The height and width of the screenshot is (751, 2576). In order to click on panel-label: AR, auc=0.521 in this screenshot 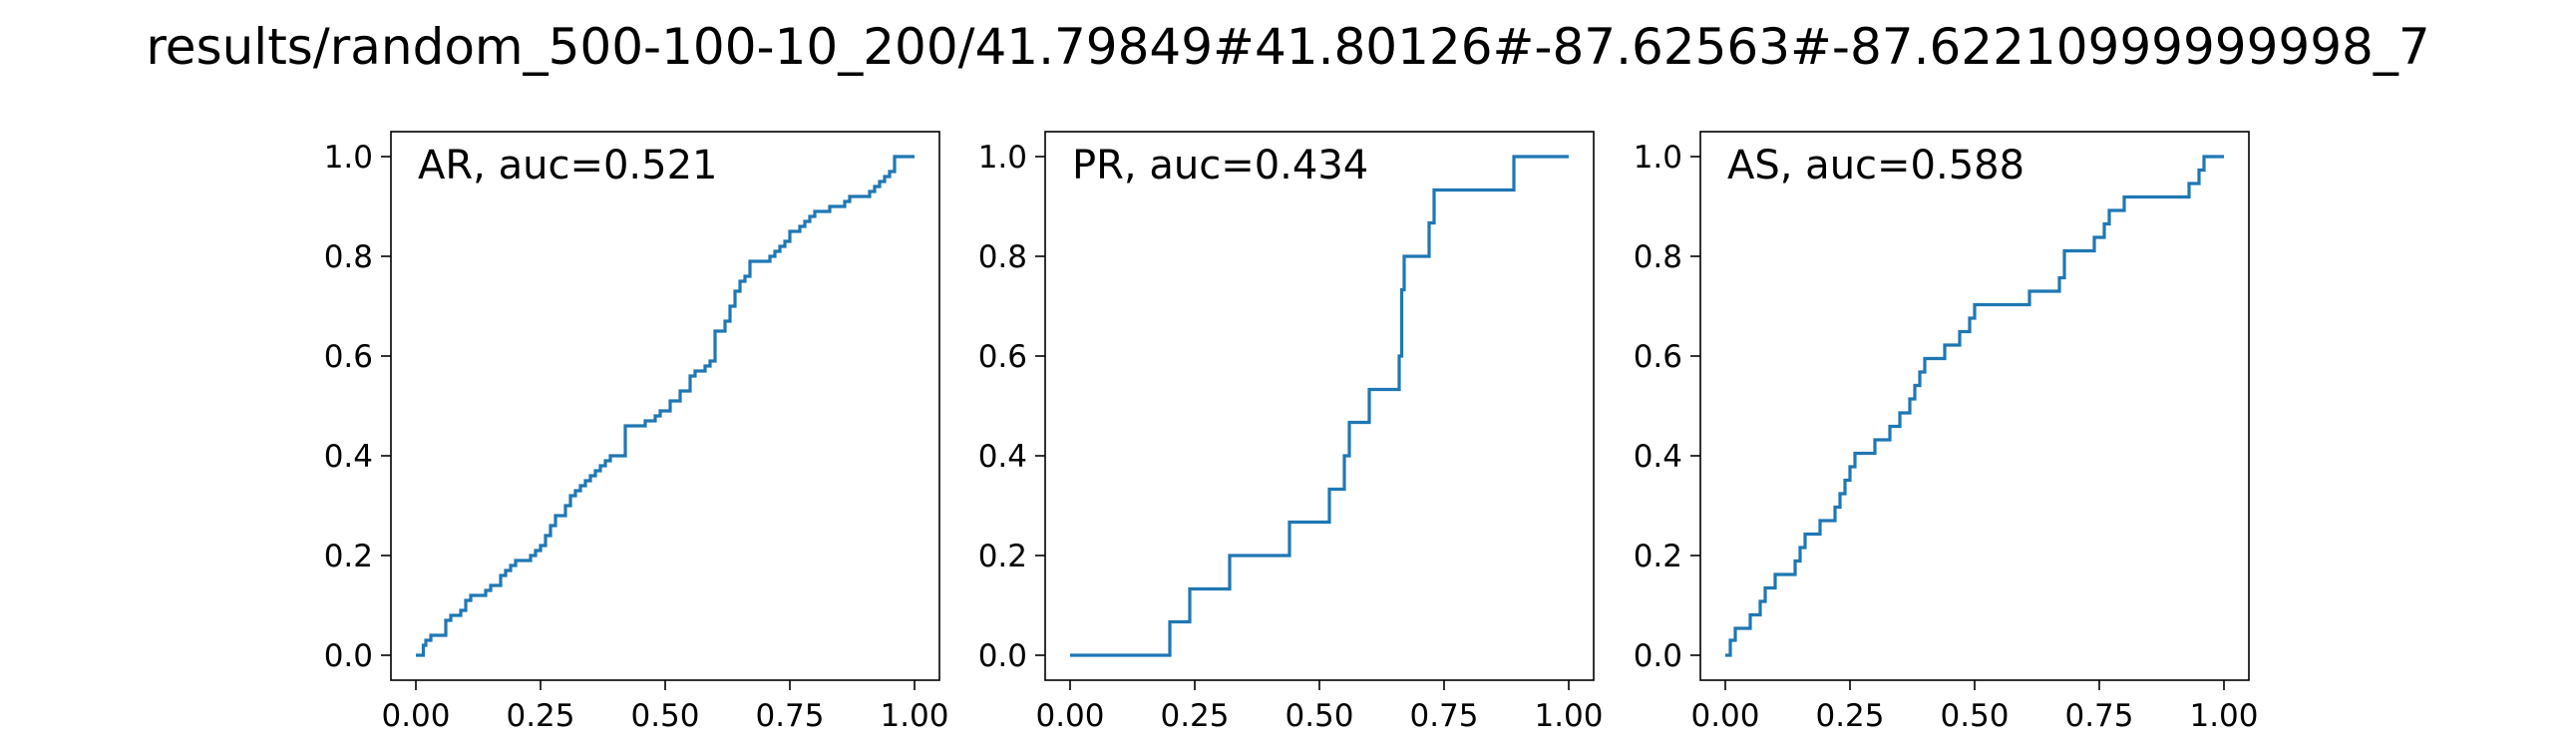, I will do `click(567, 165)`.